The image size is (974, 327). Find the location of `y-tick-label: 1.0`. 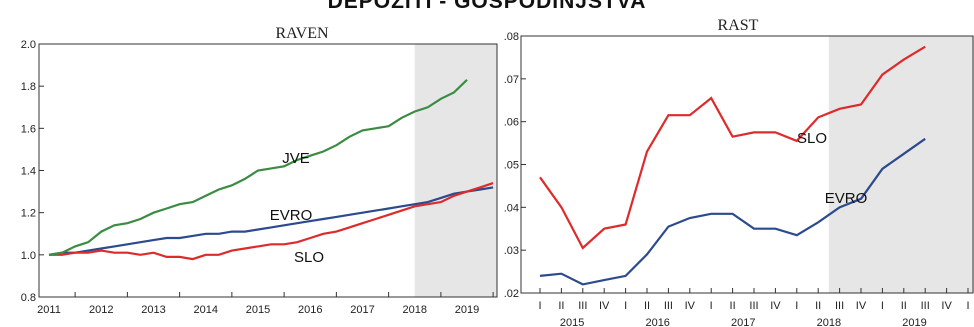

y-tick-label: 1.0 is located at coordinates (28, 256).